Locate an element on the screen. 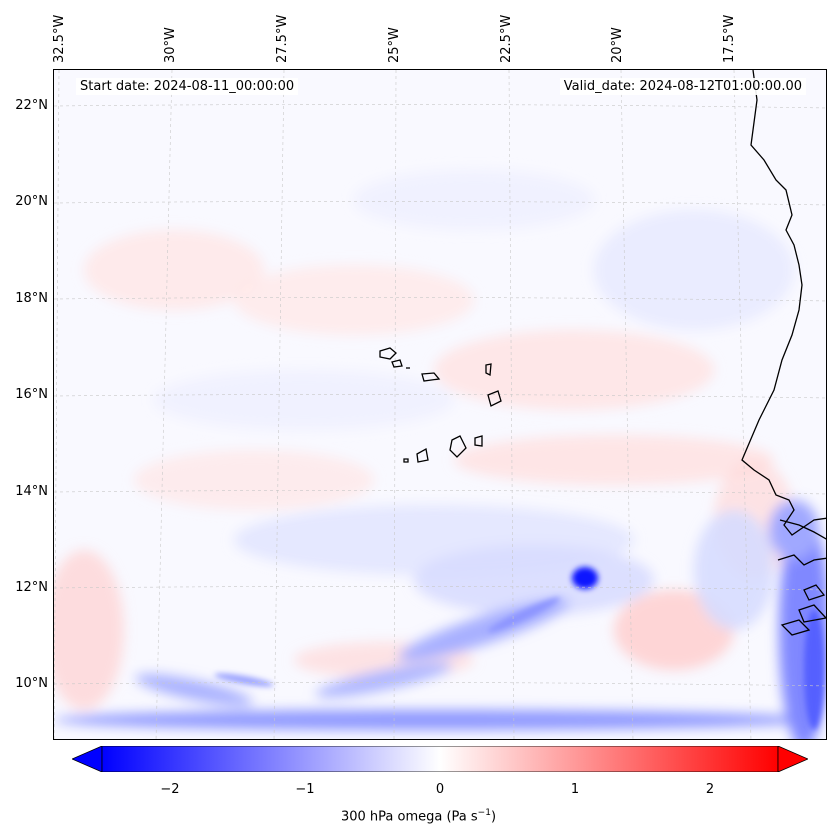 This screenshot has height=839, width=837. lat-label-12n: 12°N is located at coordinates (31, 587).